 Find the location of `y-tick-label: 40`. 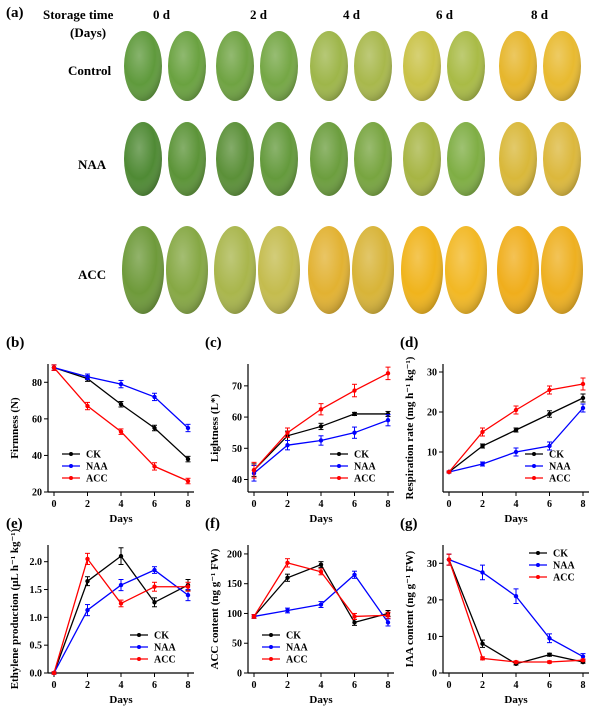

y-tick-label: 40 is located at coordinates (237, 480).